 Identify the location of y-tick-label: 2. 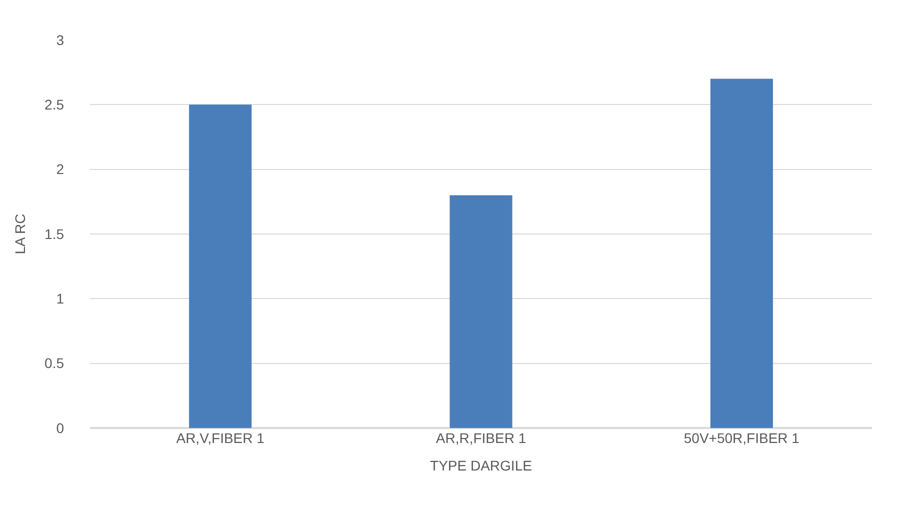
(60, 169).